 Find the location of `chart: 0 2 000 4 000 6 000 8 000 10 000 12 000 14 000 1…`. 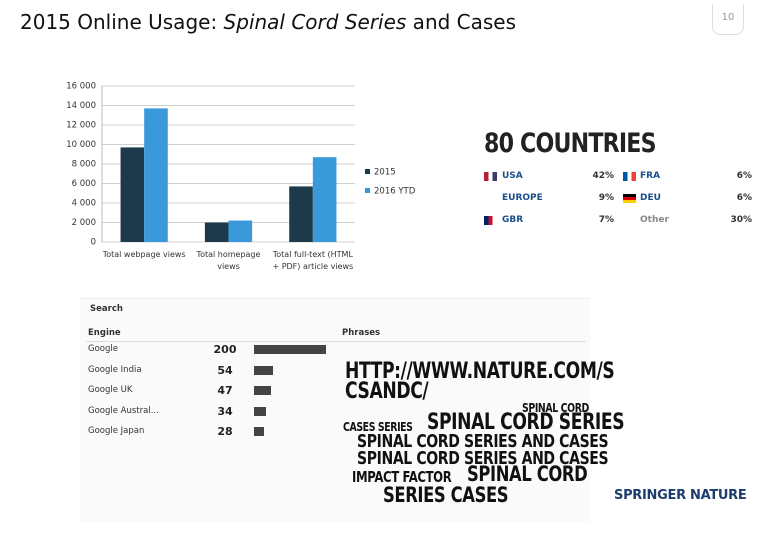

chart: 0 2 000 4 000 6 000 8 000 10 000 12 000 14 000 1… is located at coordinates (241, 165).